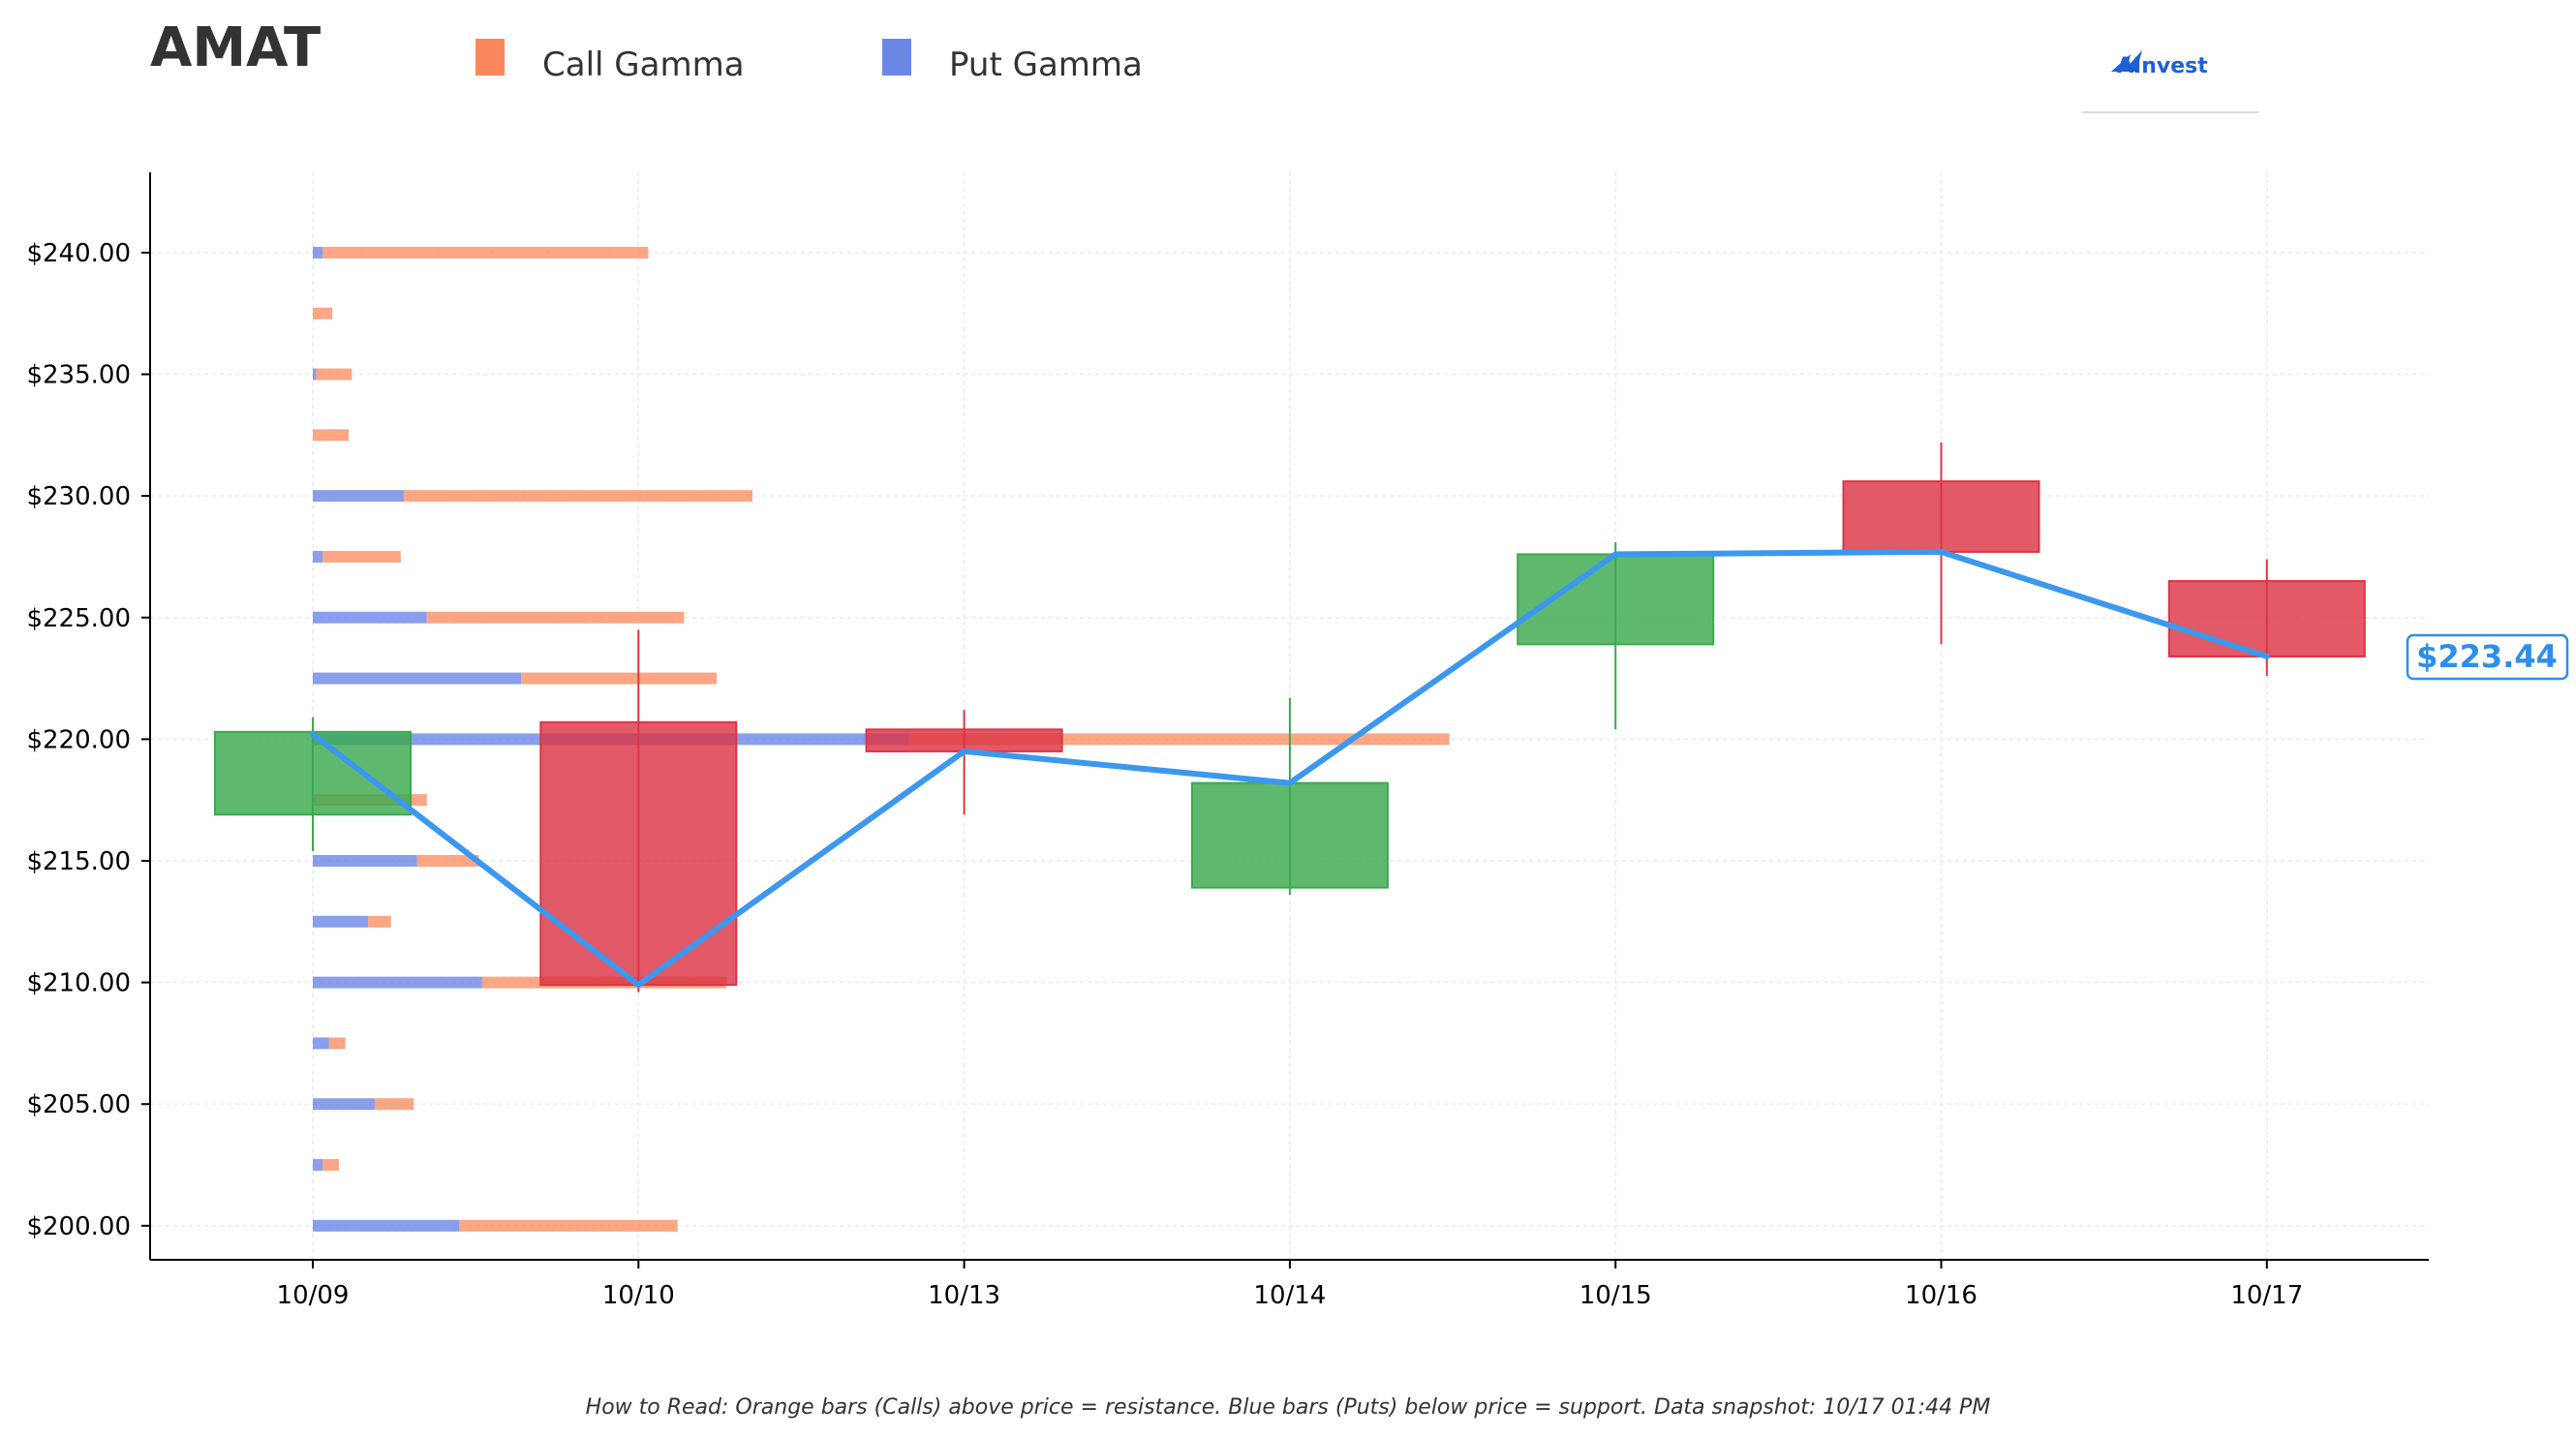 The image size is (2576, 1437). I want to click on x-tick-label: 10/17, so click(2266, 1296).